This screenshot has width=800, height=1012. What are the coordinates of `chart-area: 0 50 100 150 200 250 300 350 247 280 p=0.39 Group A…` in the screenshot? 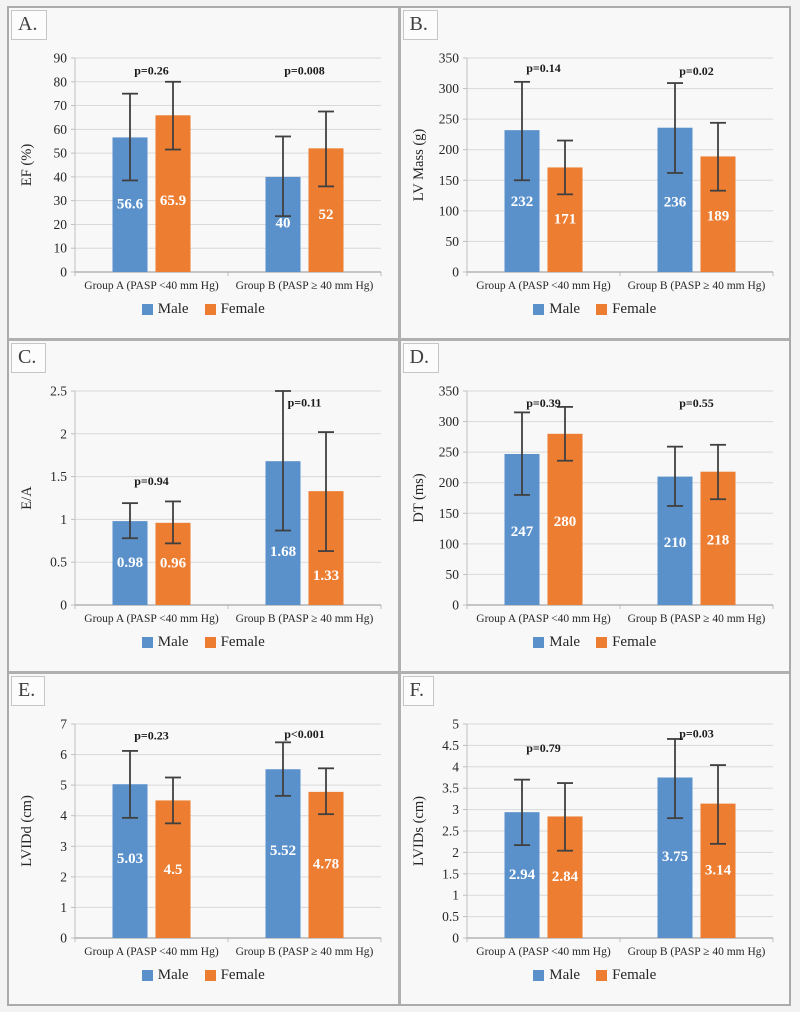 It's located at (595, 508).